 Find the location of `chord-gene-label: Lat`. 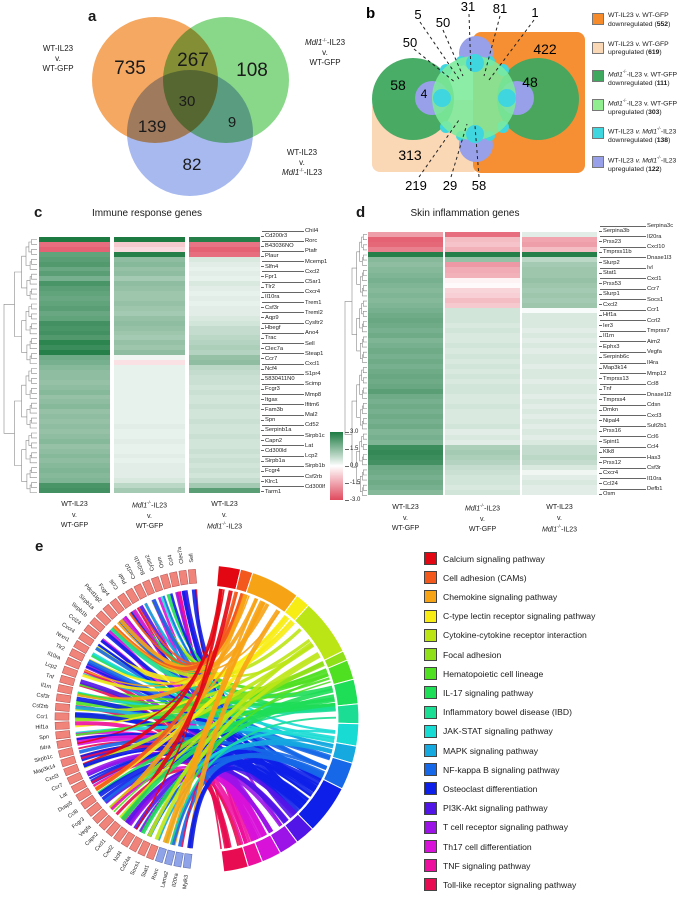

chord-gene-label: Lat is located at coordinates (64, 795).